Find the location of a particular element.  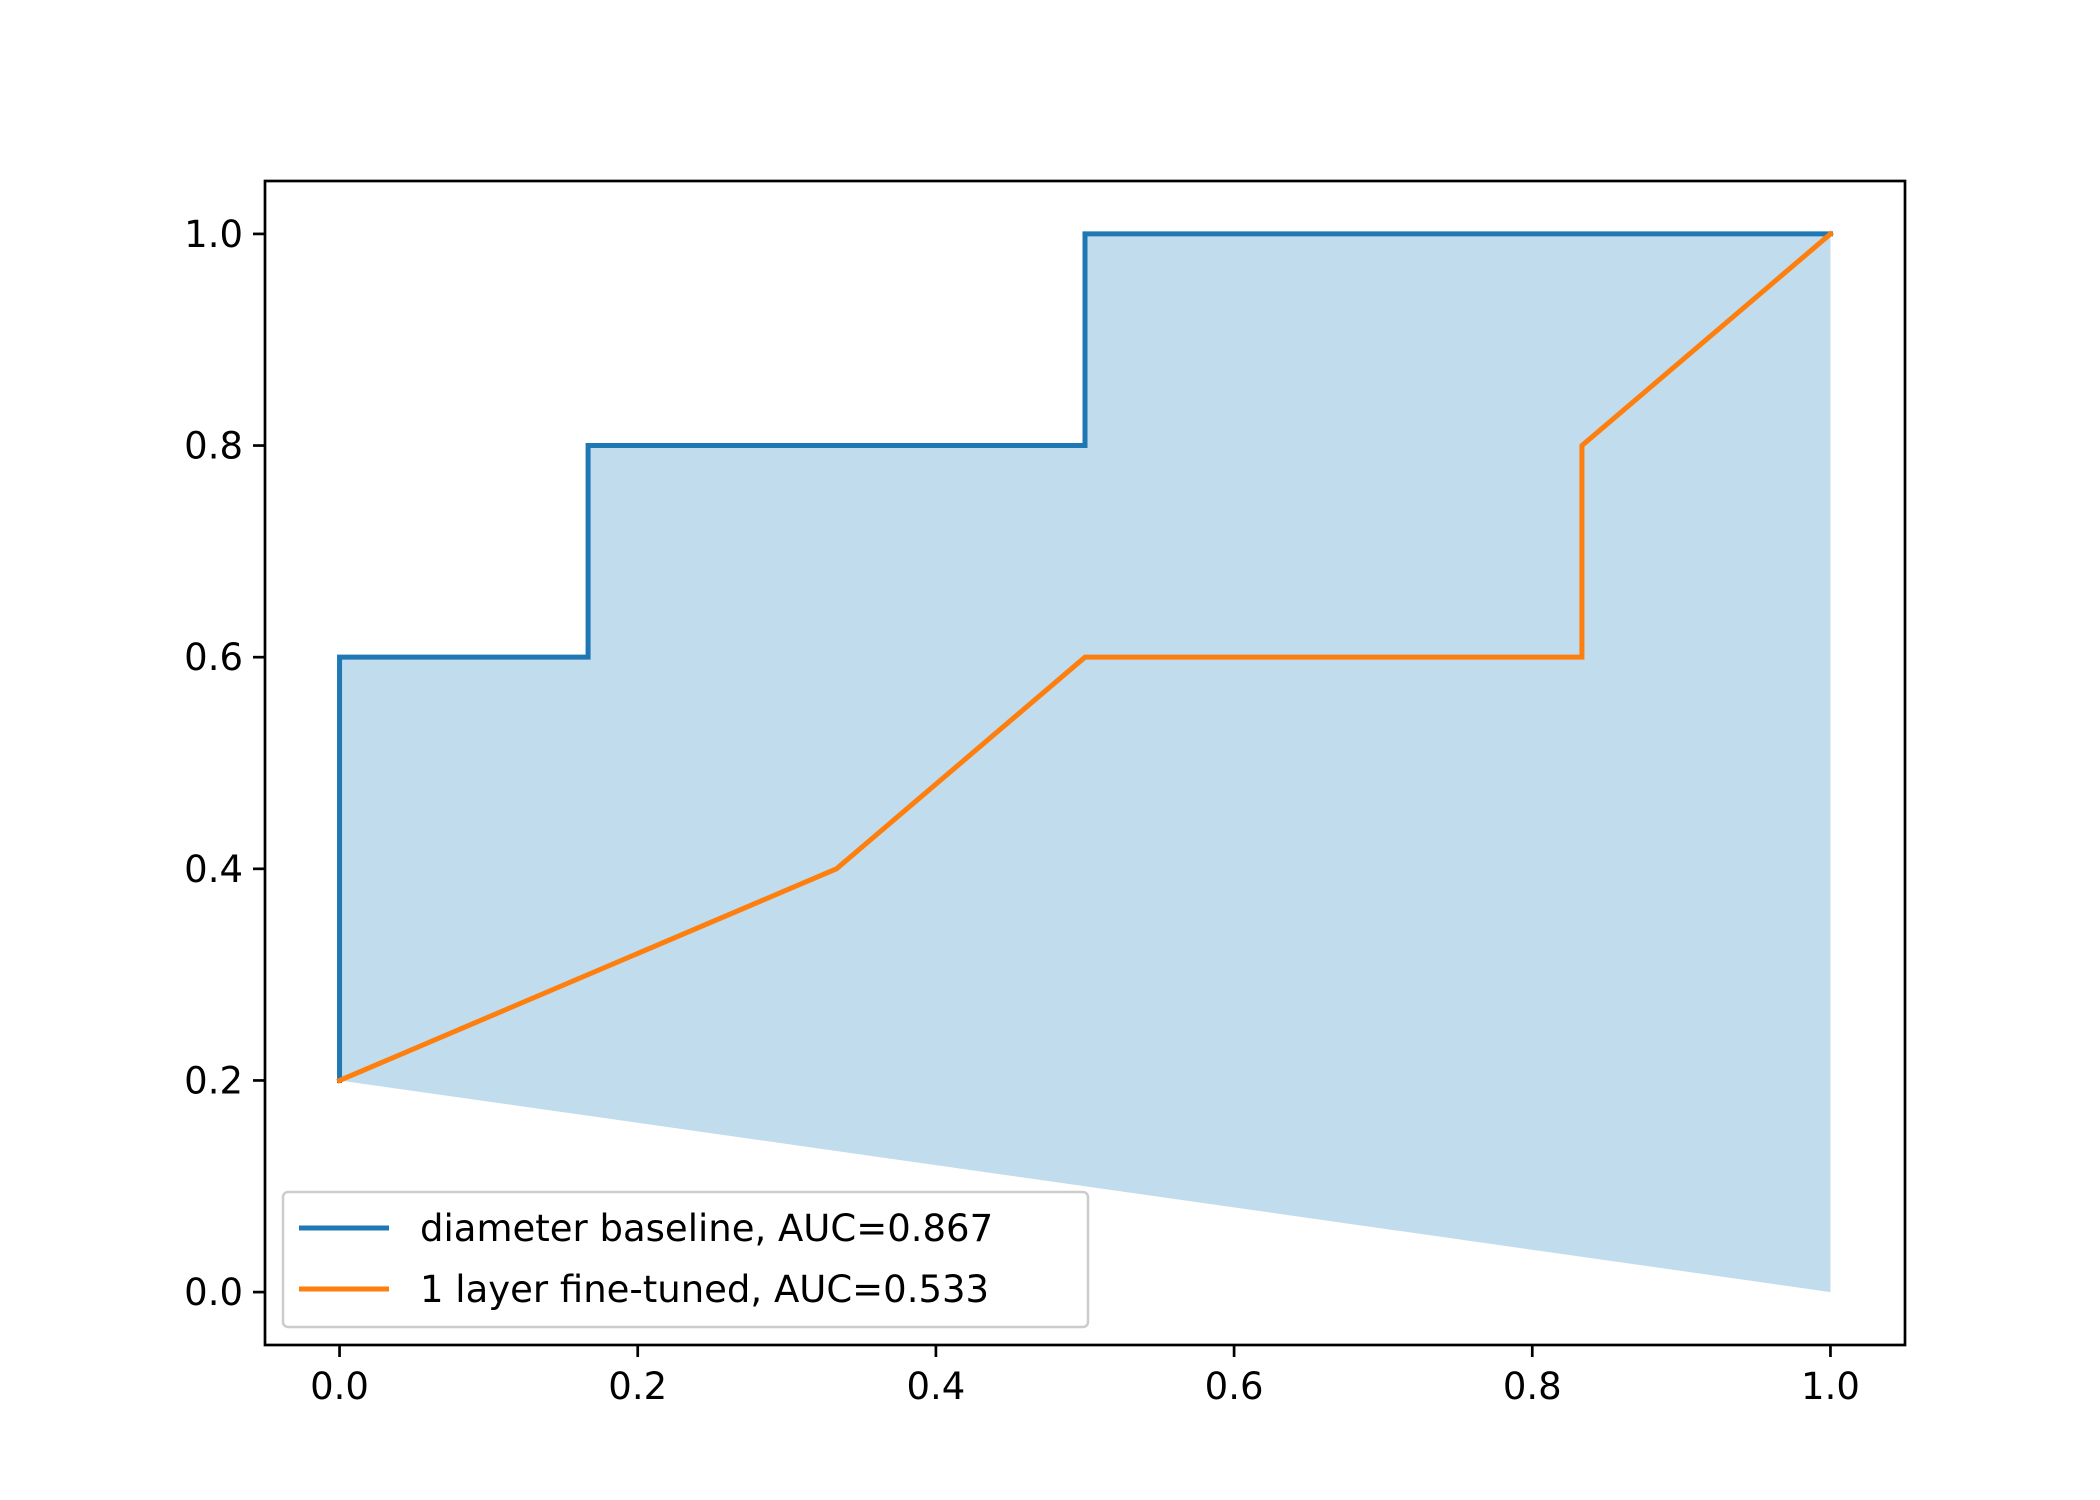

x-tick-label: 0.2 is located at coordinates (637, 1386).